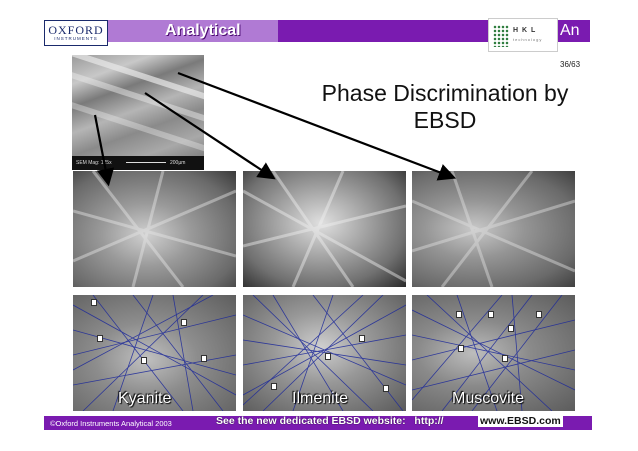 This screenshot has height=451, width=638. Describe the element at coordinates (429, 421) in the screenshot. I see `url-prefix: http://` at that location.